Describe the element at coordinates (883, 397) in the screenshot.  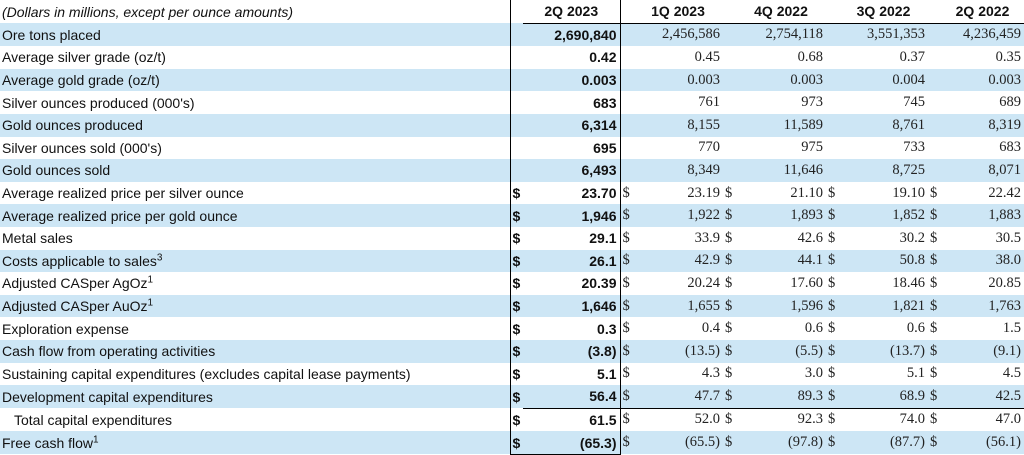
I see `cell-value: 68.9` at that location.